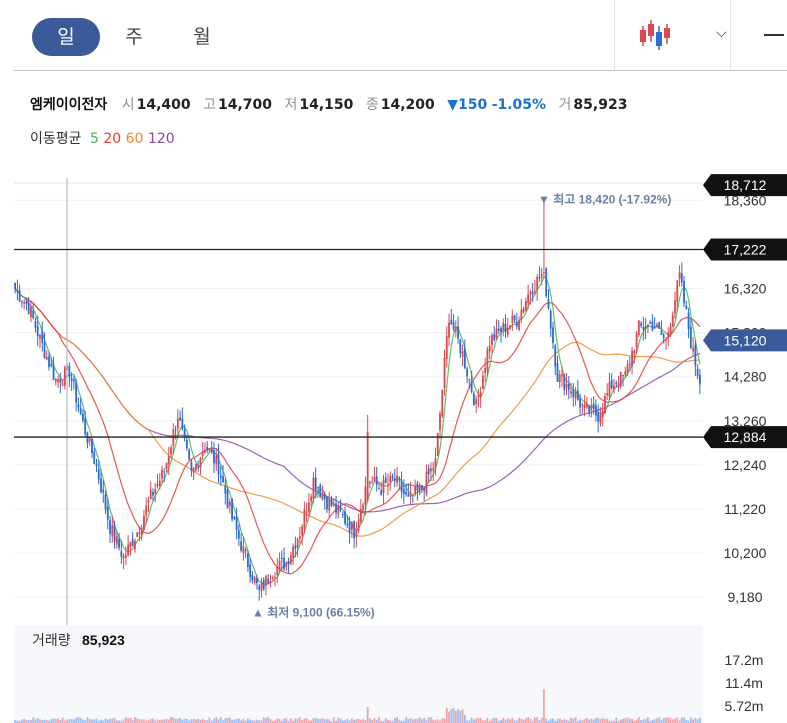  What do you see at coordinates (745, 289) in the screenshot?
I see `y-tick-label: 16,320` at bounding box center [745, 289].